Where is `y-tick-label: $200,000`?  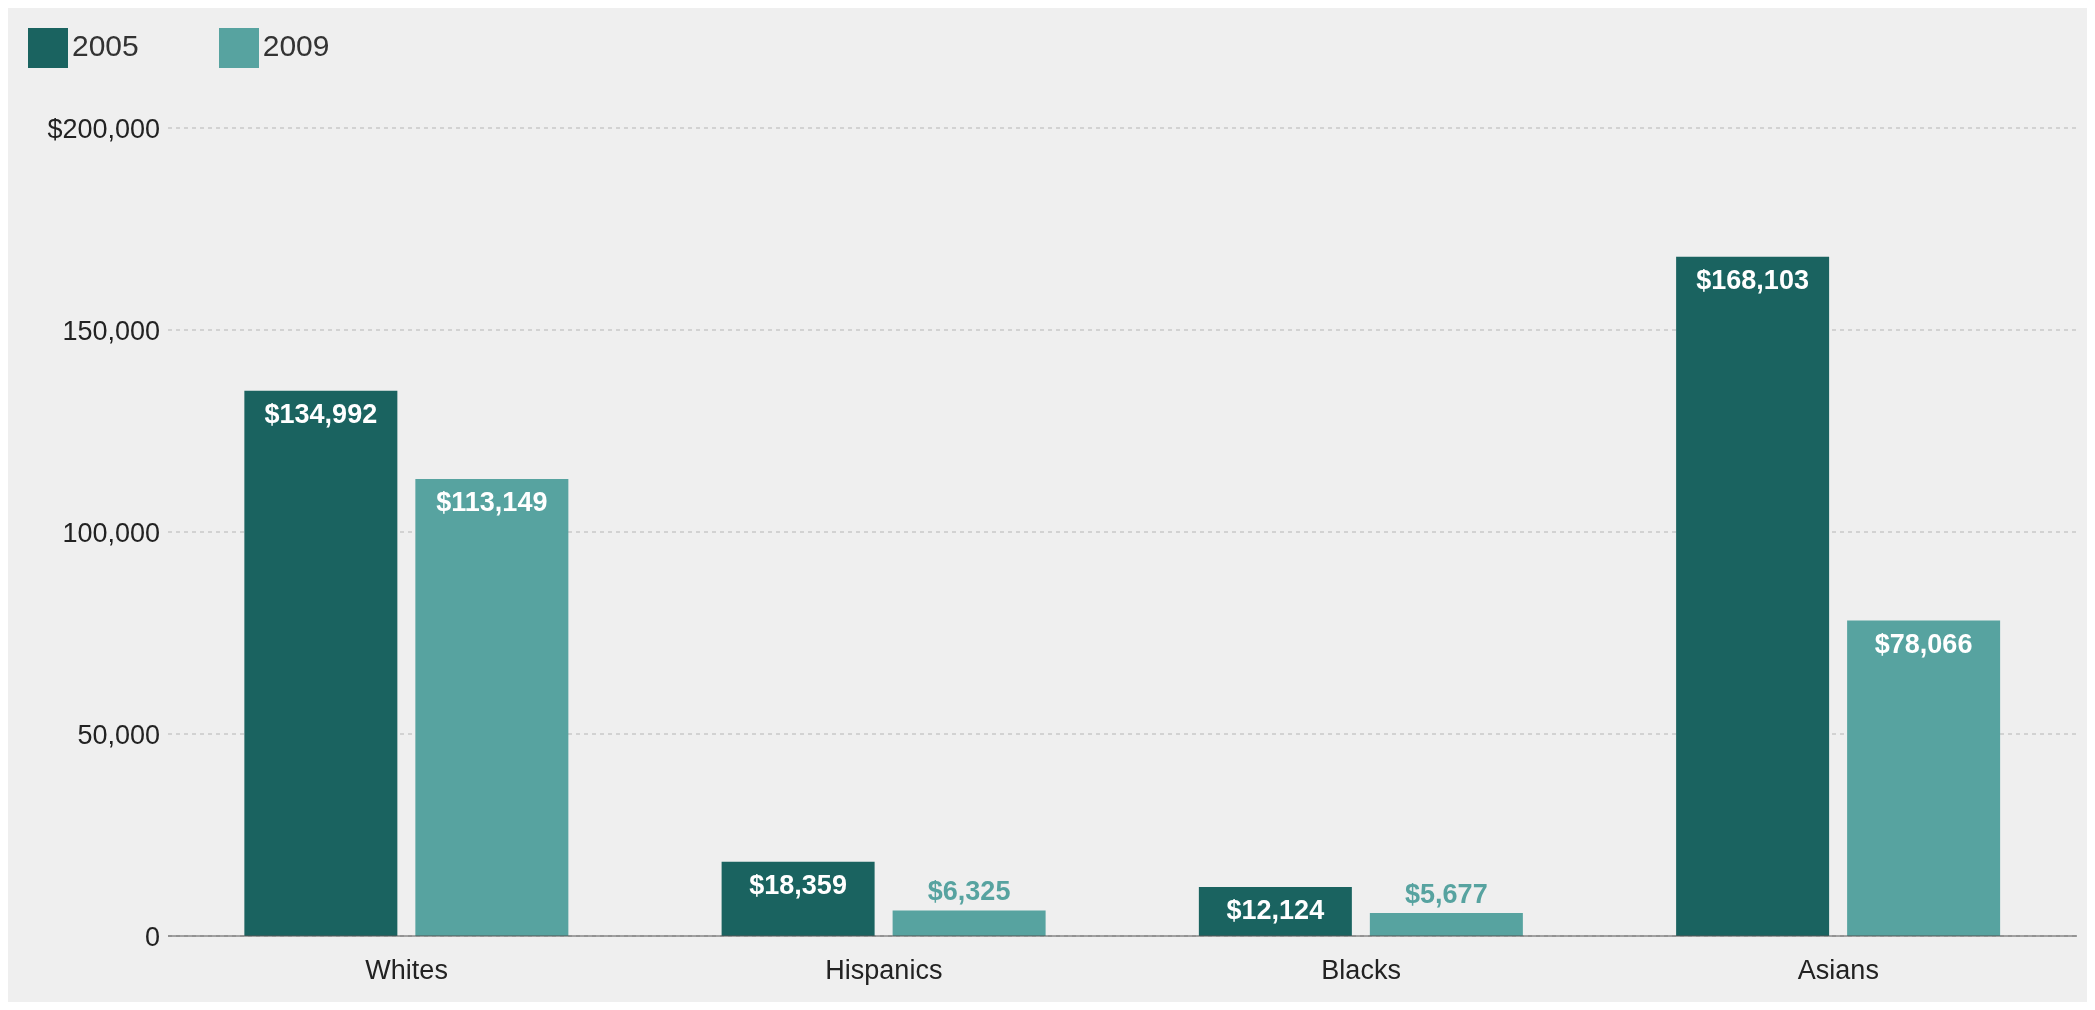 y-tick-label: $200,000 is located at coordinates (103, 128).